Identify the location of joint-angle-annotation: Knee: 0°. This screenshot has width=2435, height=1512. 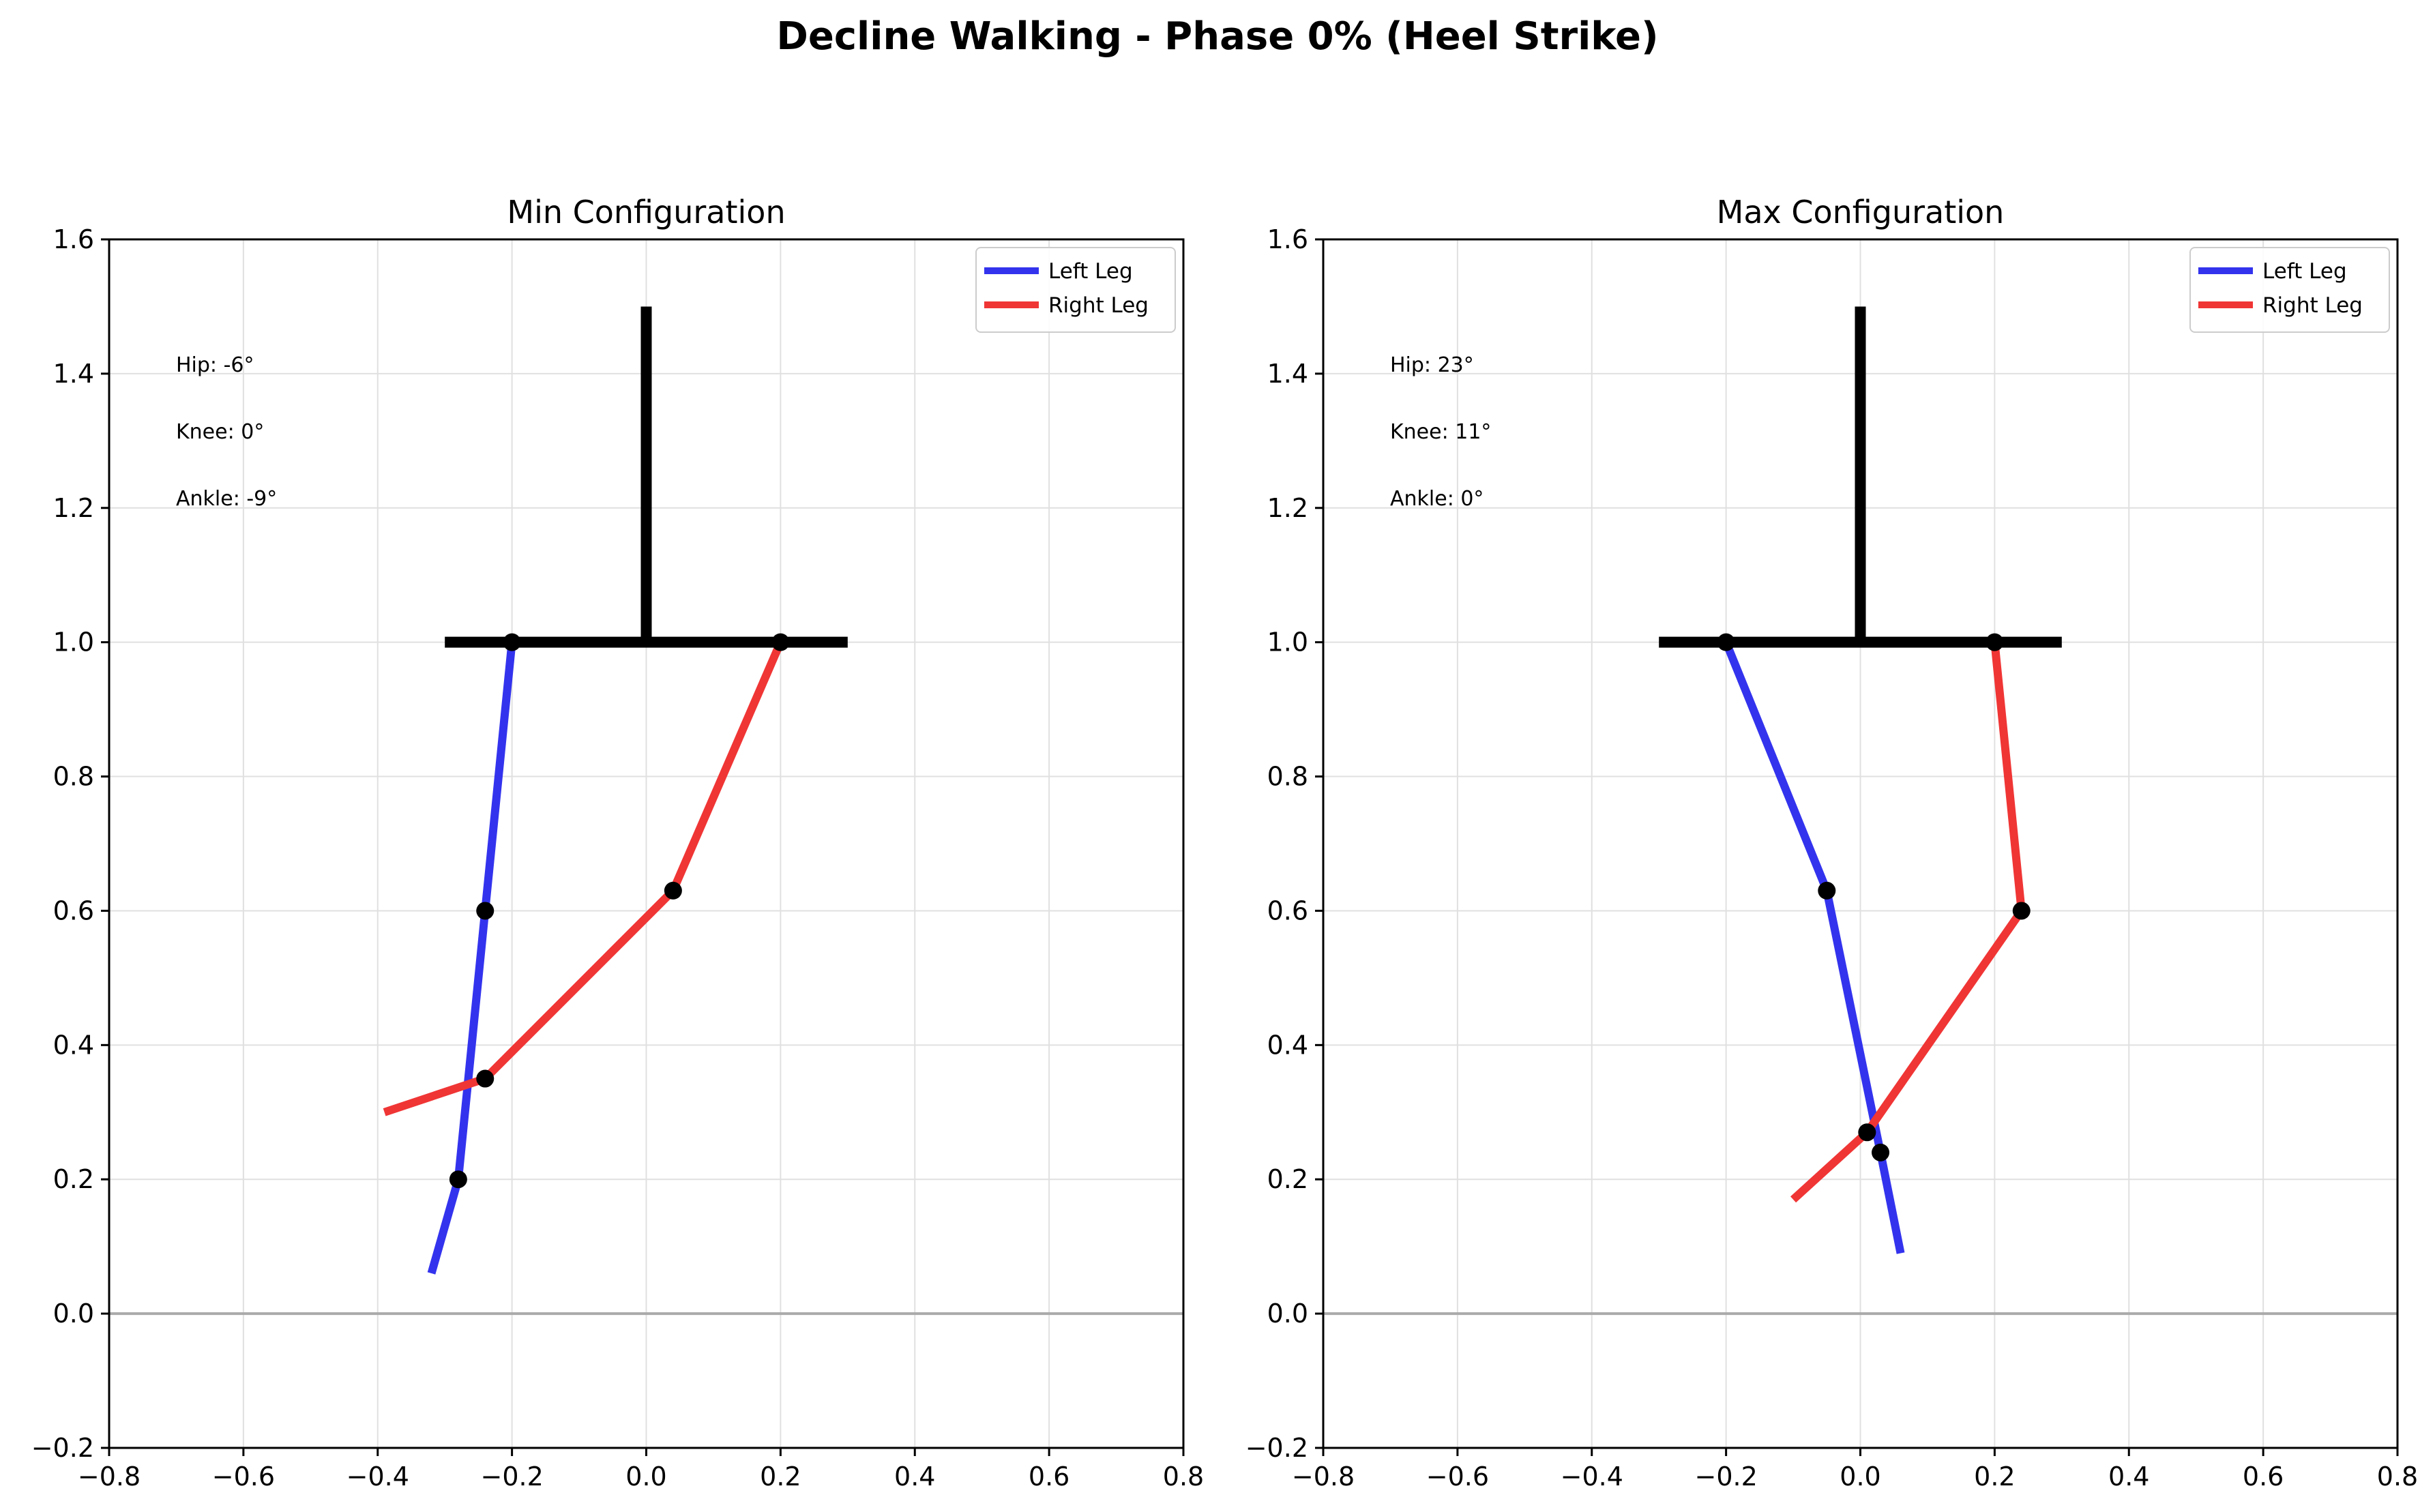
(220, 432).